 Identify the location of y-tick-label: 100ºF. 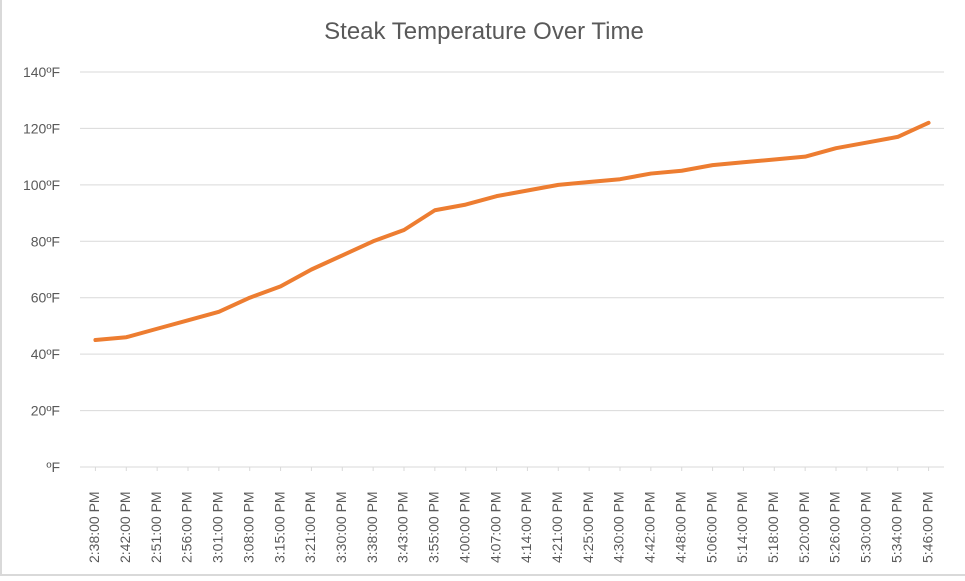
(41, 185).